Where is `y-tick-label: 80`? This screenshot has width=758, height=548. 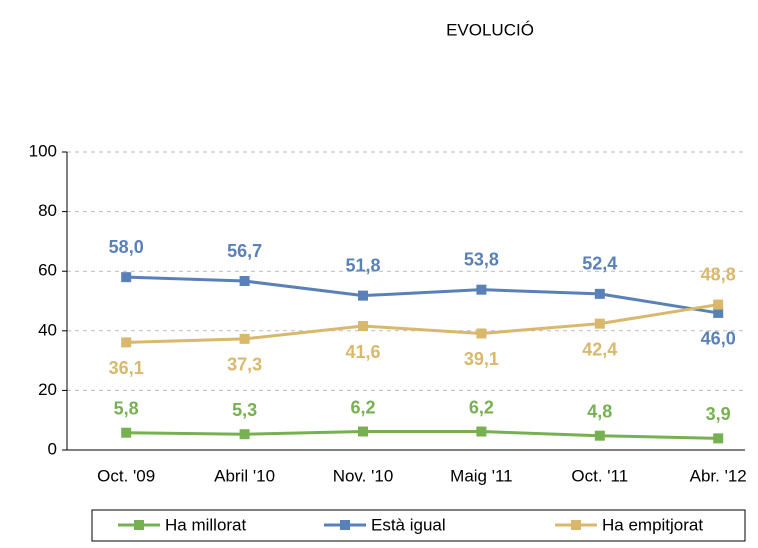 y-tick-label: 80 is located at coordinates (47, 210).